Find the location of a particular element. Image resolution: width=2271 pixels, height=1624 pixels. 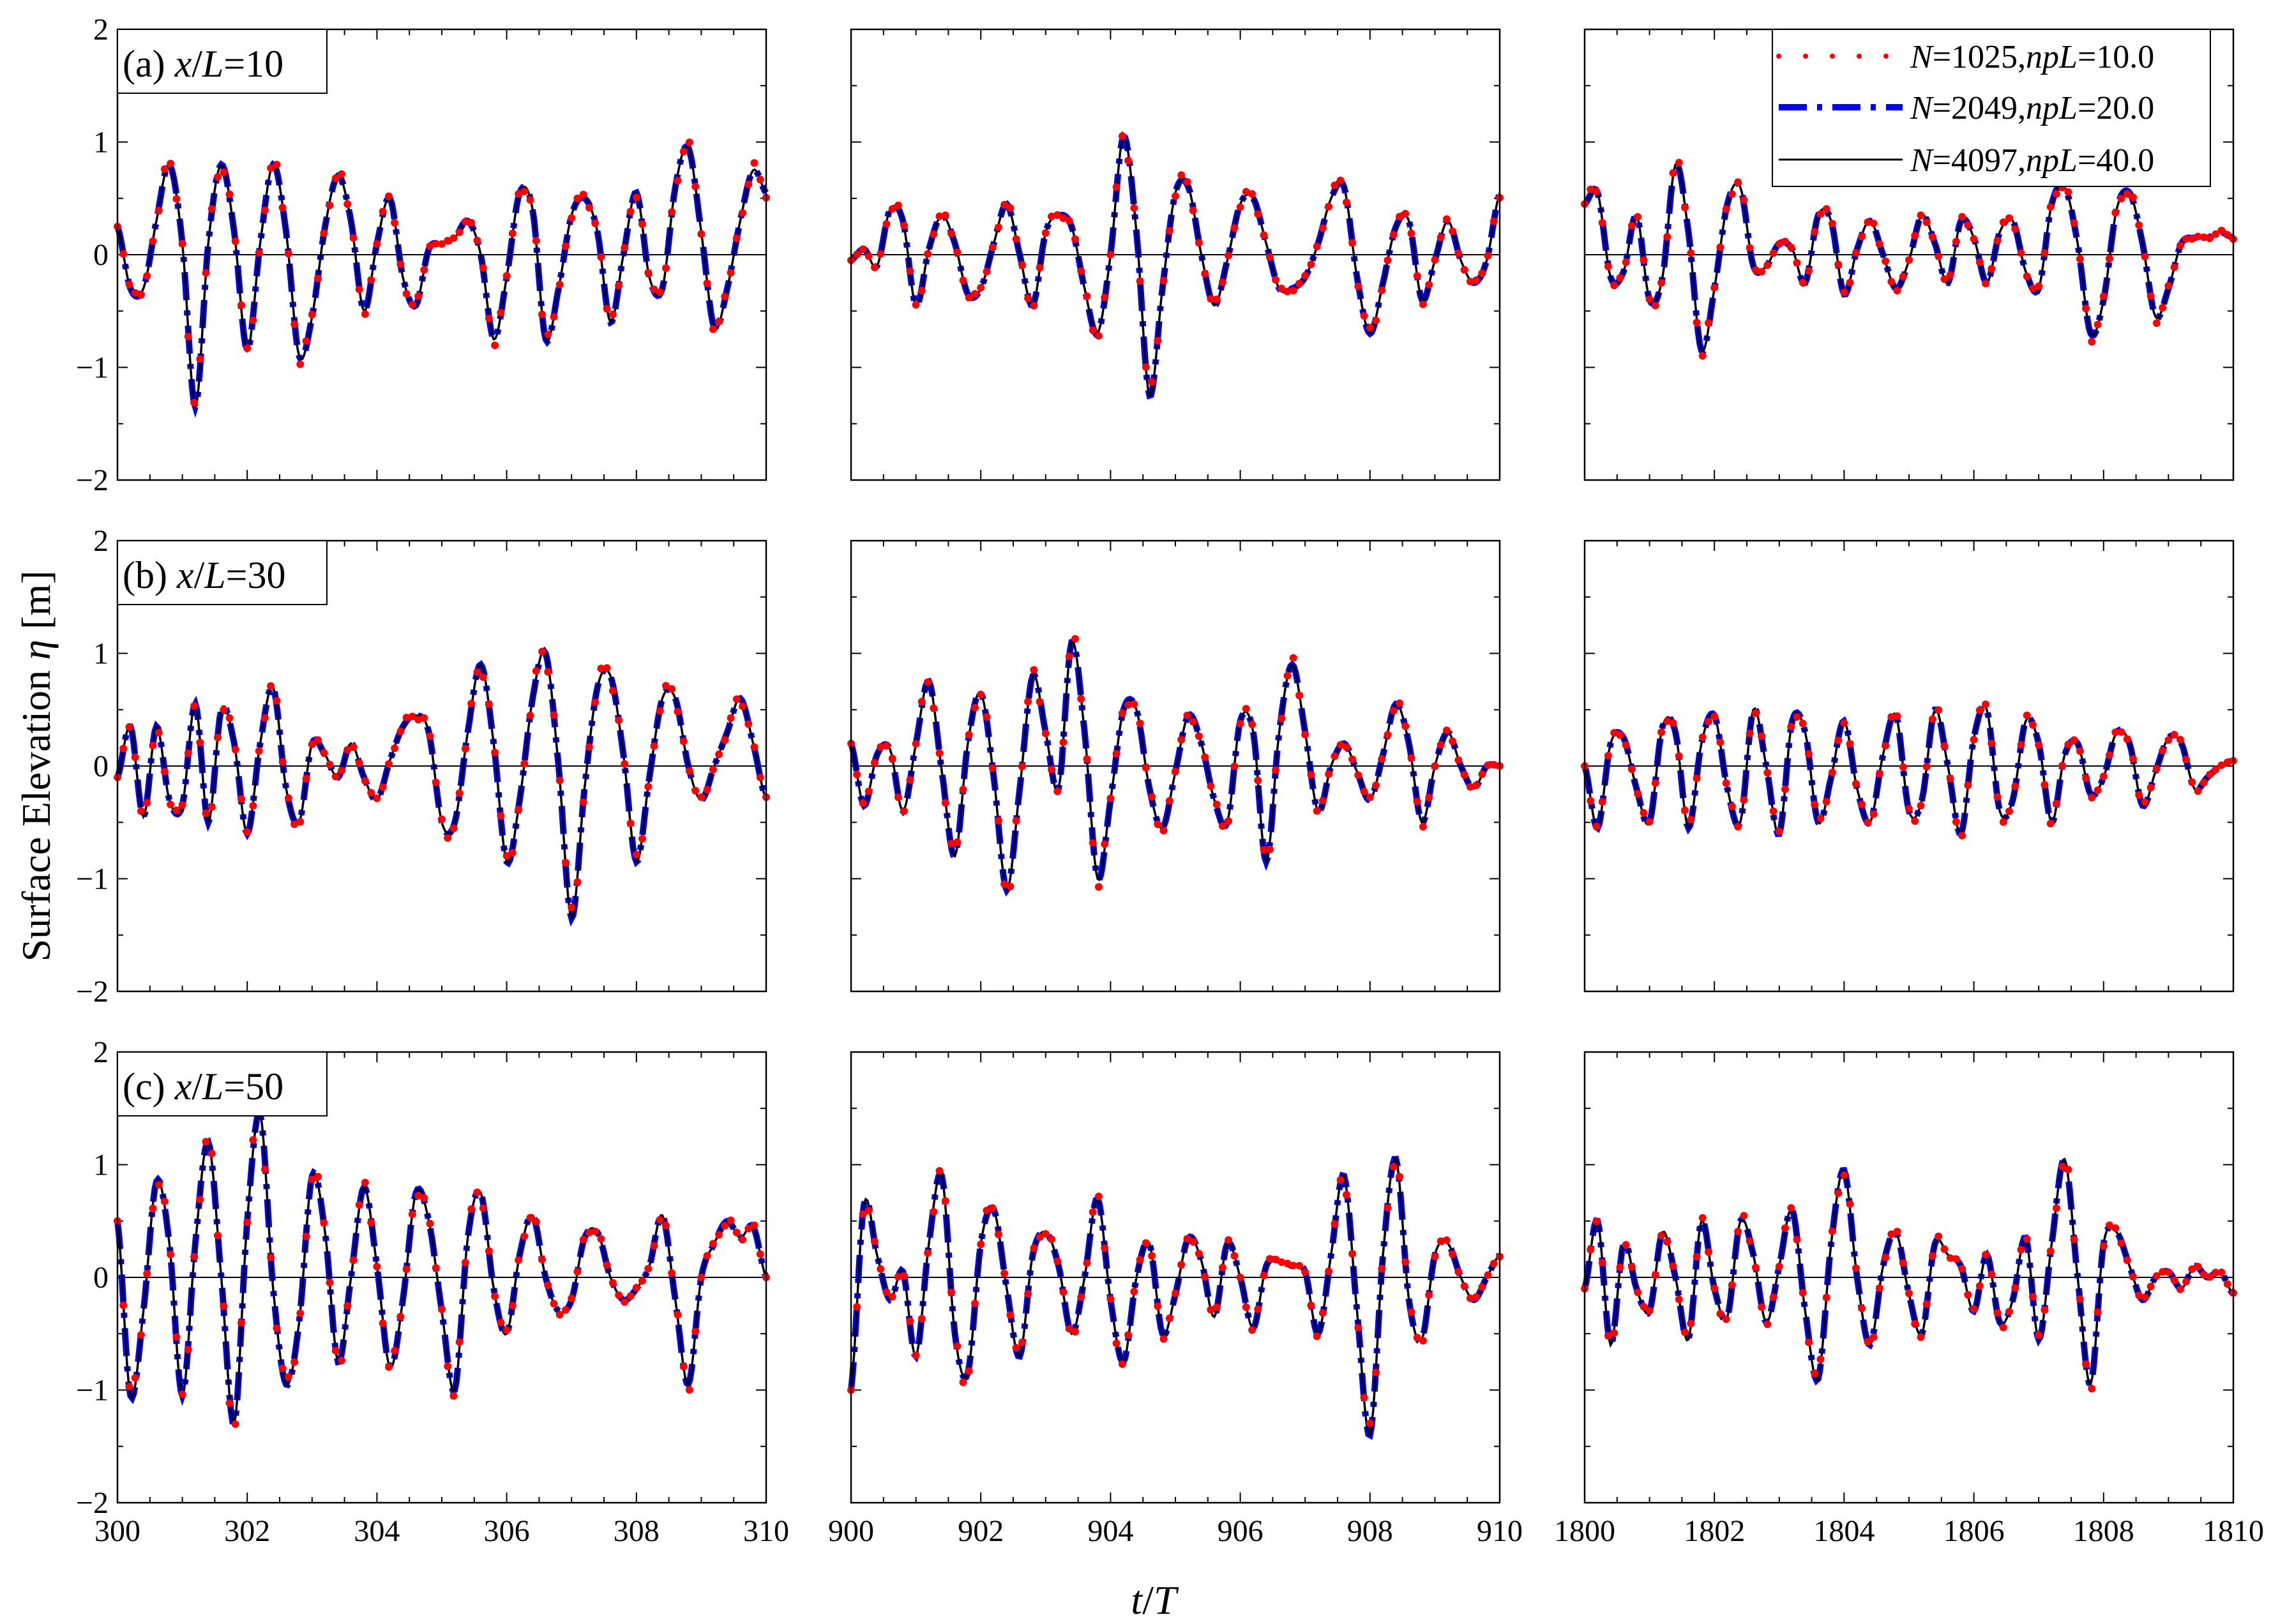

svg-text: N=2049,npL=20.0 is located at coordinates (2032, 108).